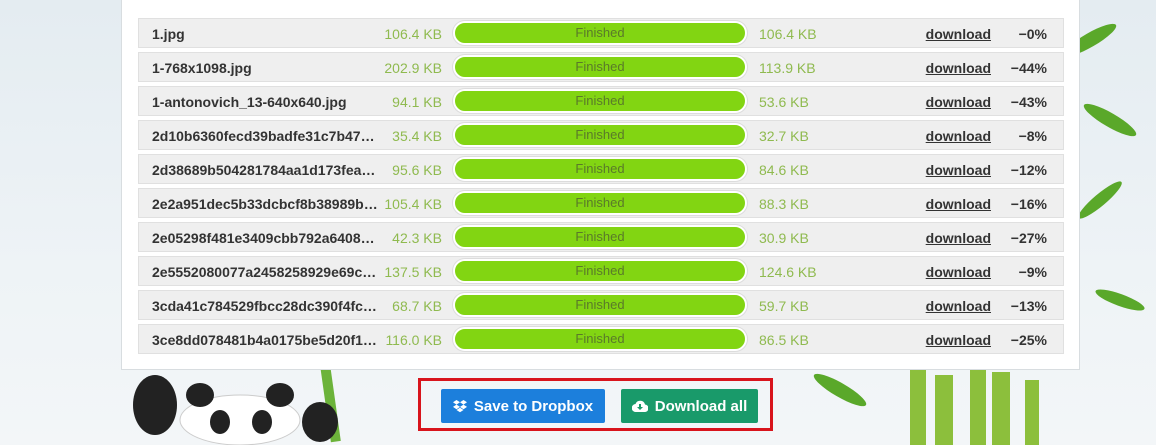 This screenshot has width=1156, height=445. I want to click on input-size: 116.0 KB, so click(413, 340).